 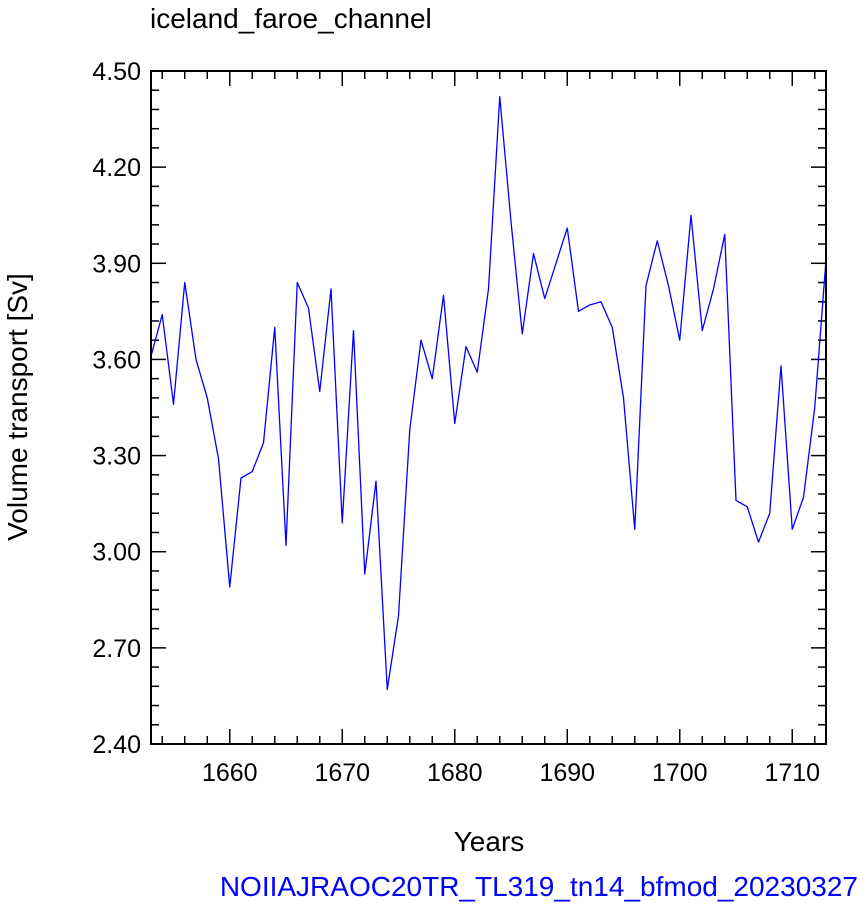 I want to click on x-tick-label: 1660, so click(x=230, y=773).